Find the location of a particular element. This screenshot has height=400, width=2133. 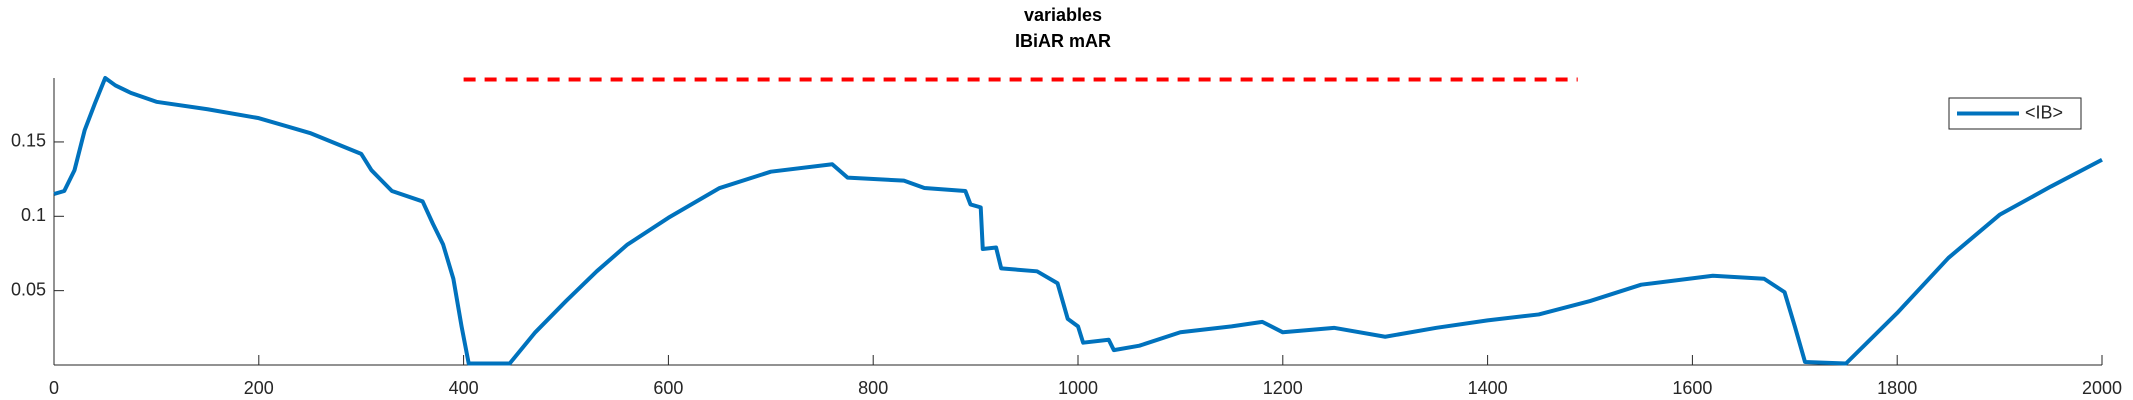

x-tick-label: 2000 is located at coordinates (2102, 388).